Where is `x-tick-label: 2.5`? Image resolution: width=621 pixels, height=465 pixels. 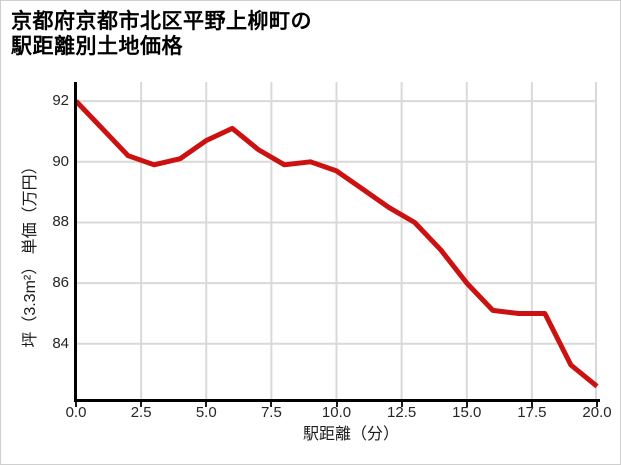 x-tick-label: 2.5 is located at coordinates (141, 412).